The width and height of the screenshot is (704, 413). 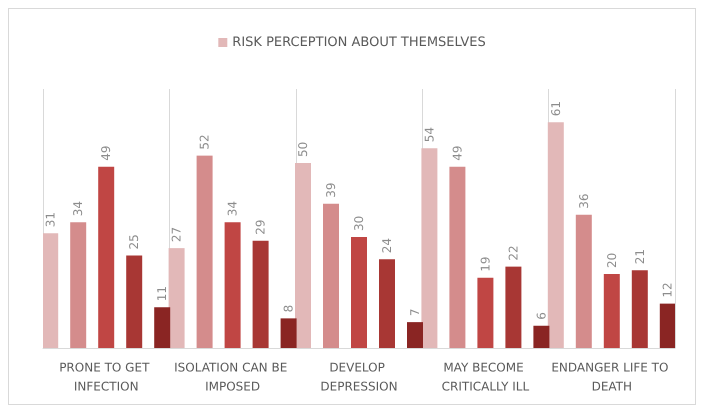 What do you see at coordinates (415, 312) in the screenshot?
I see `data-label: 7` at bounding box center [415, 312].